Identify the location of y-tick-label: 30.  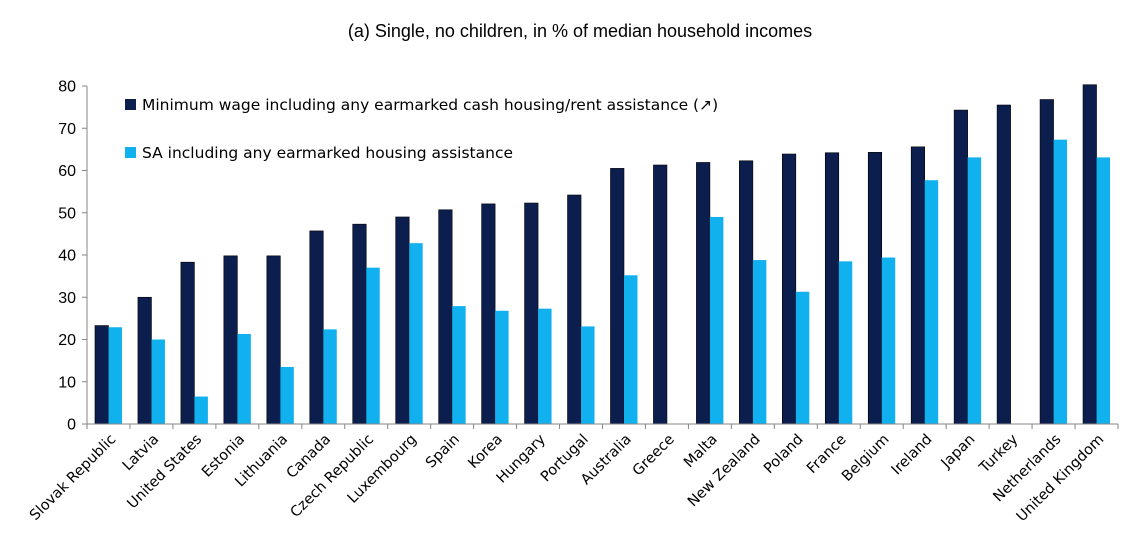
(67, 298).